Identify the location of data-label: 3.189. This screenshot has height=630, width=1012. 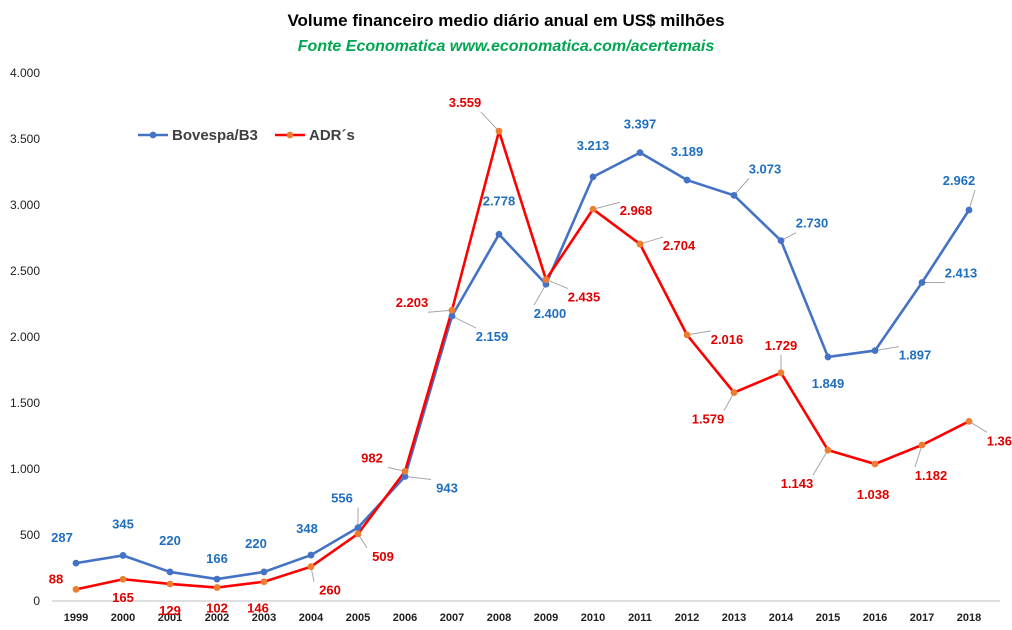
(687, 151).